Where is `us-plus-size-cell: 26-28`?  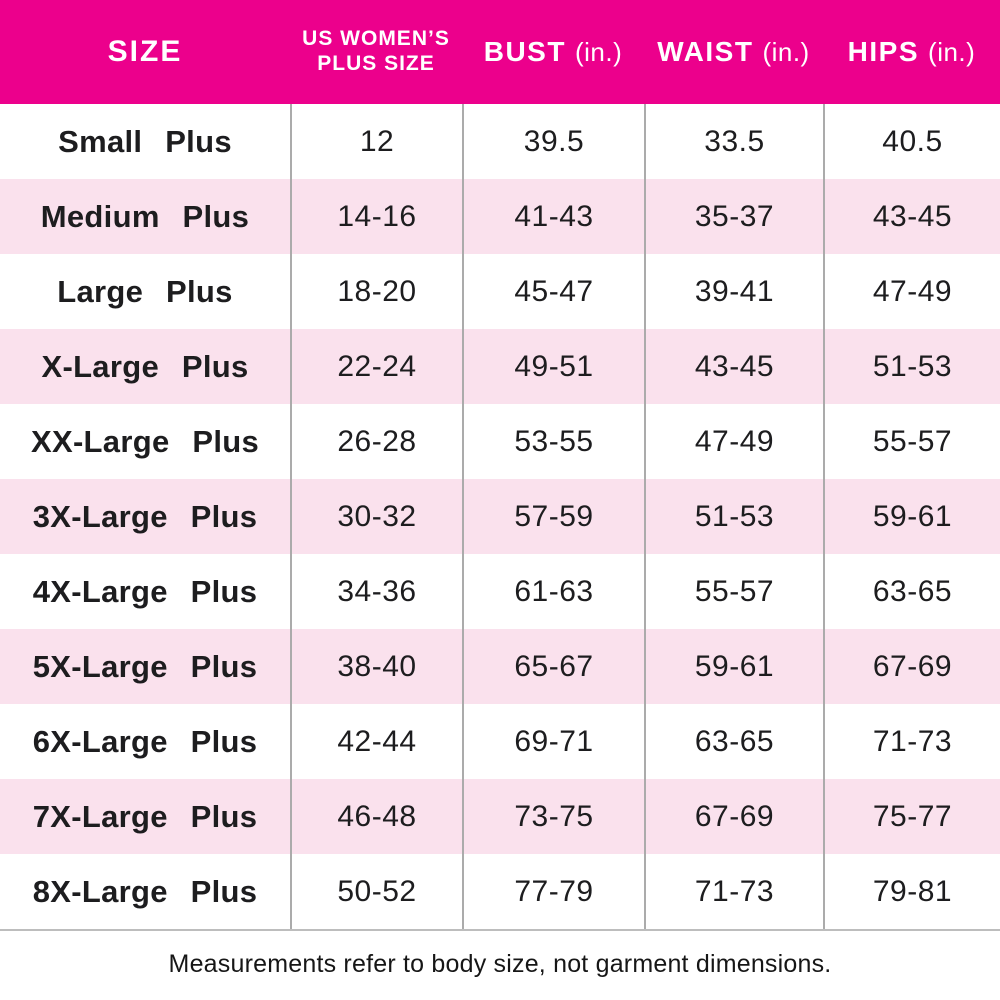
us-plus-size-cell: 26-28 is located at coordinates (376, 441).